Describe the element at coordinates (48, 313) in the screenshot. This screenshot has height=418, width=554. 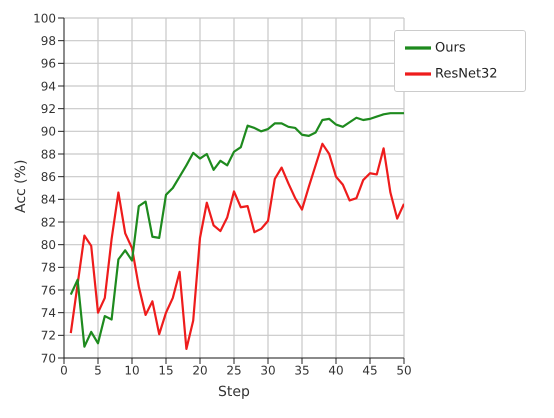
I see `y-tick-label: 74` at that location.